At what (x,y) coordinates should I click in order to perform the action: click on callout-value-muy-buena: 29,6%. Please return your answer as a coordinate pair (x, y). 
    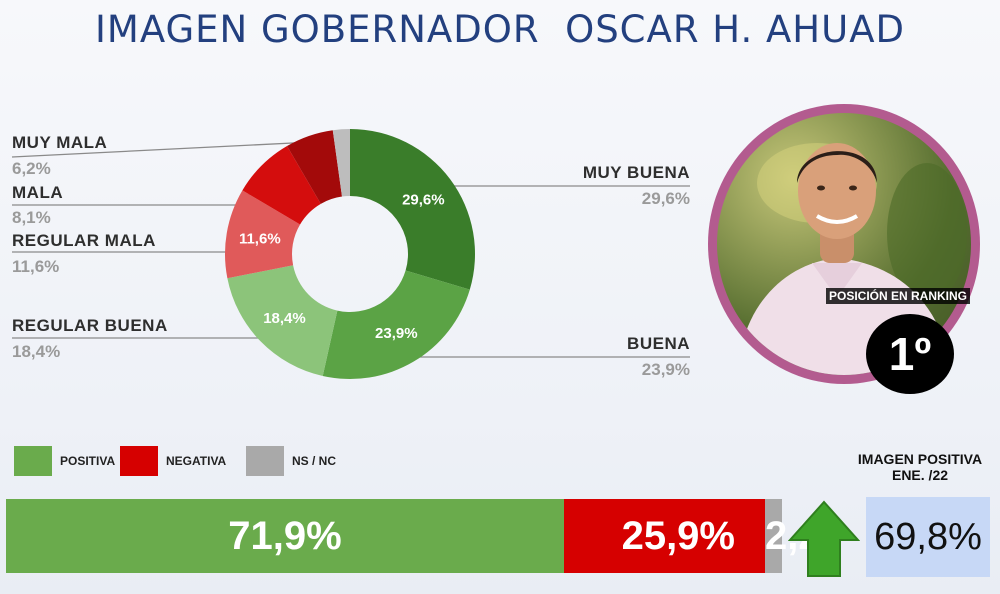
    Looking at the image, I should click on (665, 198).